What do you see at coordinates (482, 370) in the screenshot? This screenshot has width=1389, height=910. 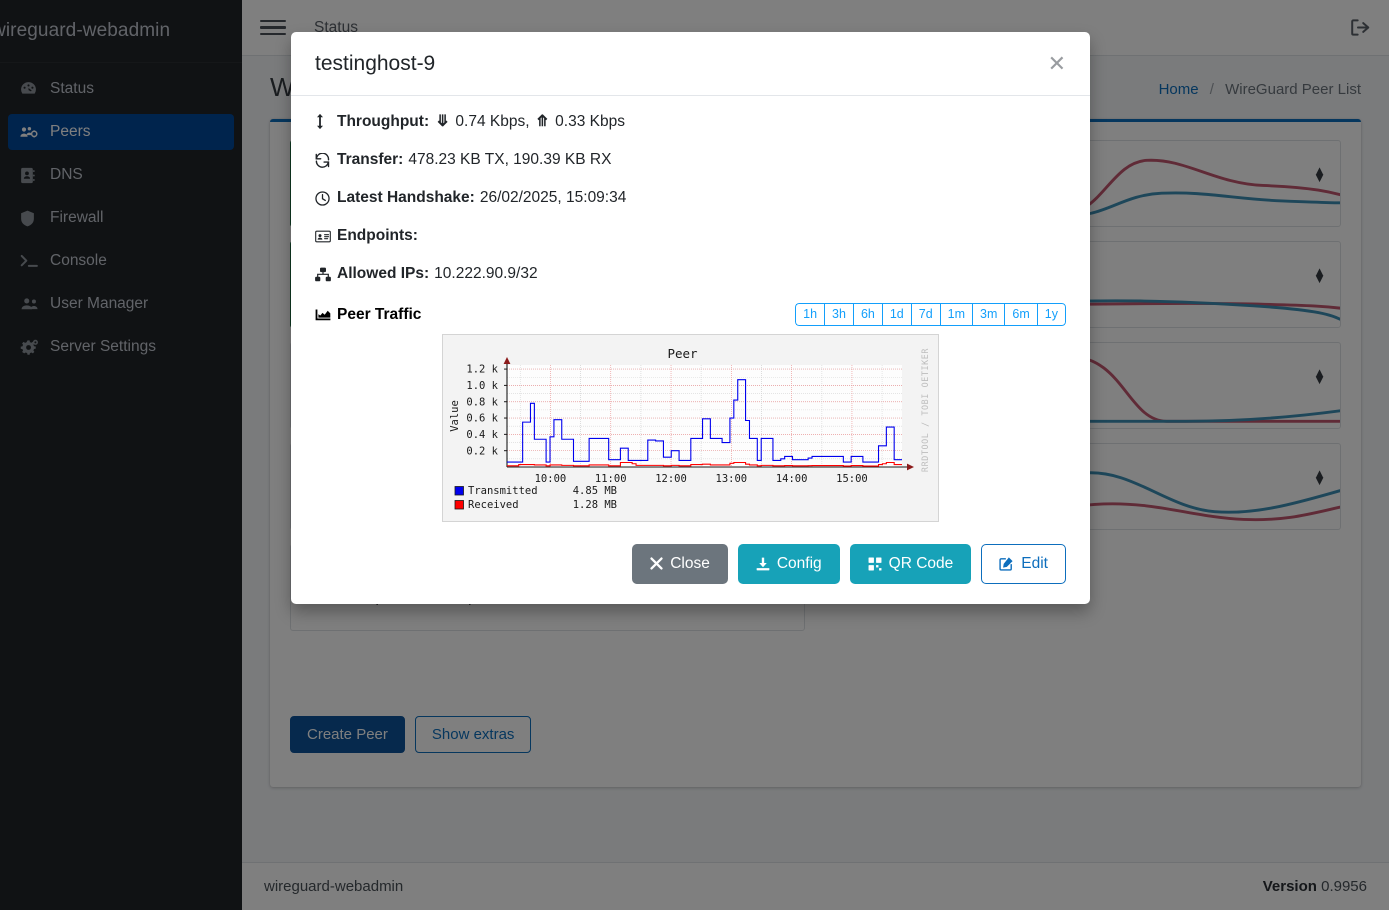 I see `svg-text: 1.2 k` at bounding box center [482, 370].